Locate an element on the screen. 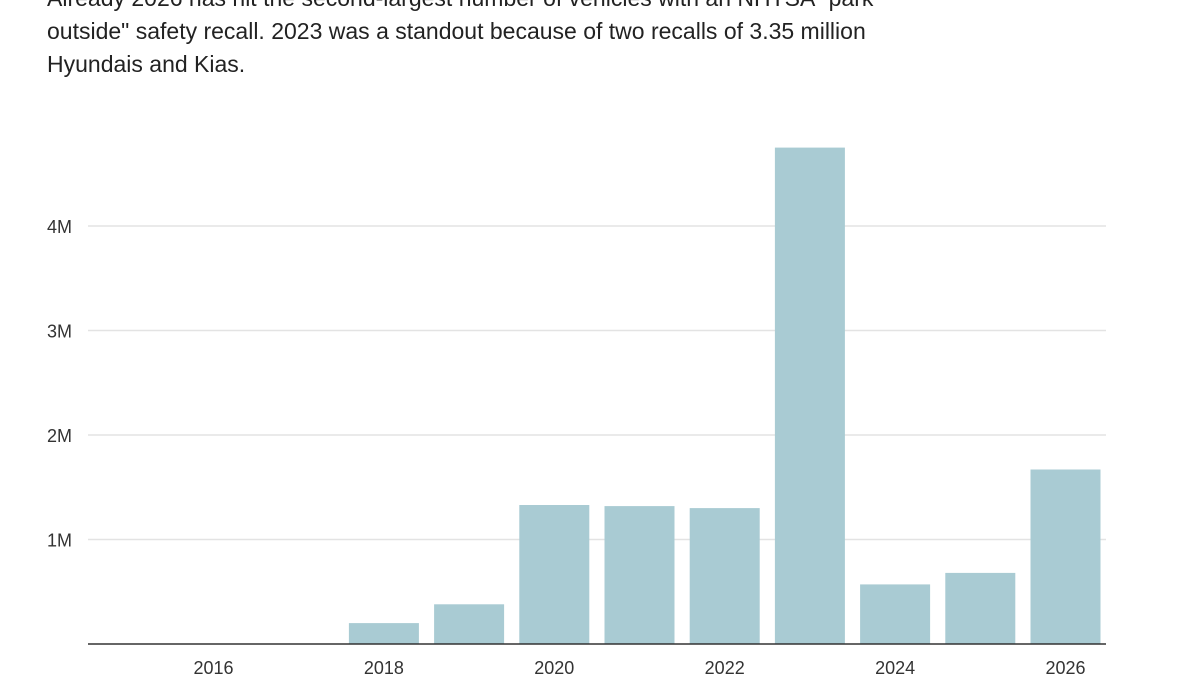 The image size is (1200, 675). bar-2026 is located at coordinates (1065, 556).